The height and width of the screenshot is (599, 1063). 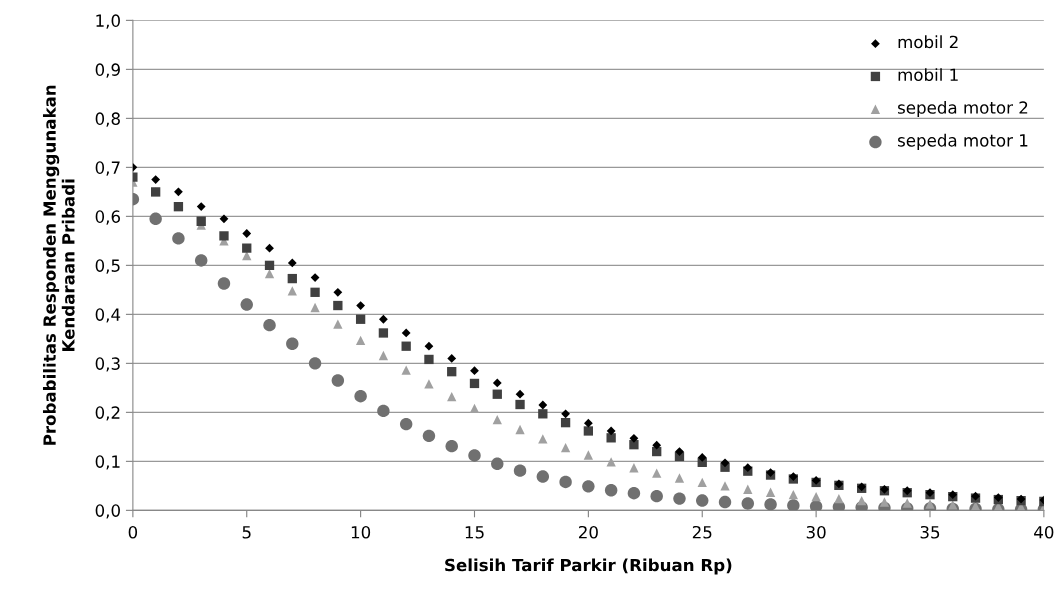 What do you see at coordinates (816, 532) in the screenshot?
I see `x-tick-label: 30` at bounding box center [816, 532].